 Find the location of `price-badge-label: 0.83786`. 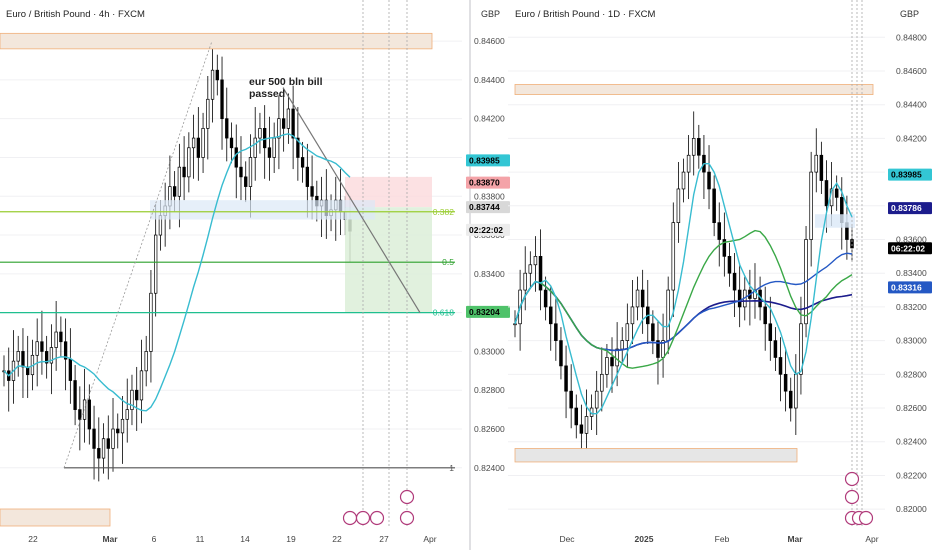

price-badge-label: 0.83786 is located at coordinates (906, 208).